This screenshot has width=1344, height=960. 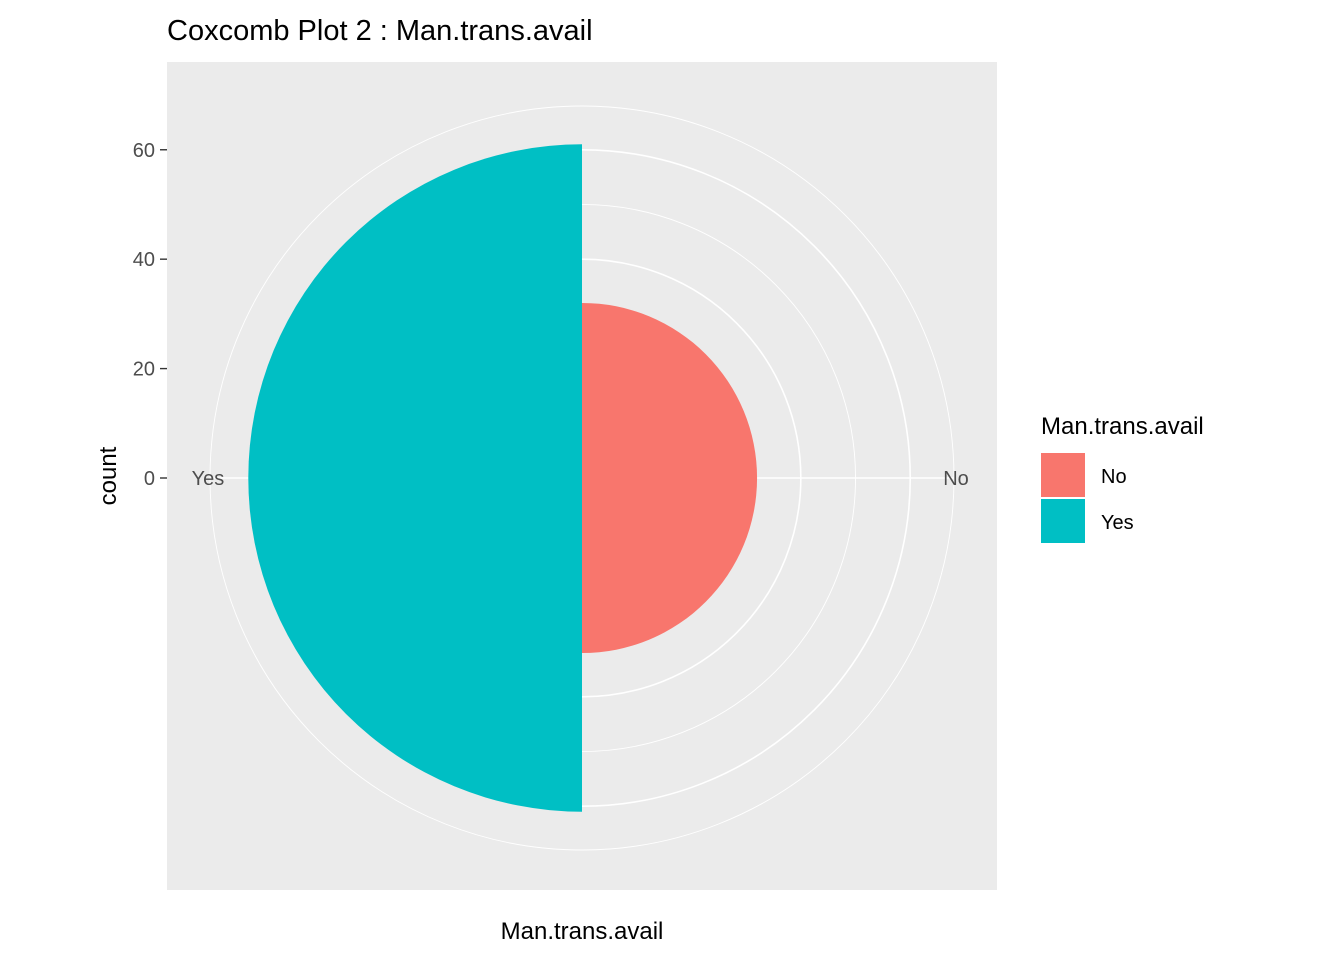 What do you see at coordinates (580, 479) in the screenshot?
I see `category-labels: No Yes` at bounding box center [580, 479].